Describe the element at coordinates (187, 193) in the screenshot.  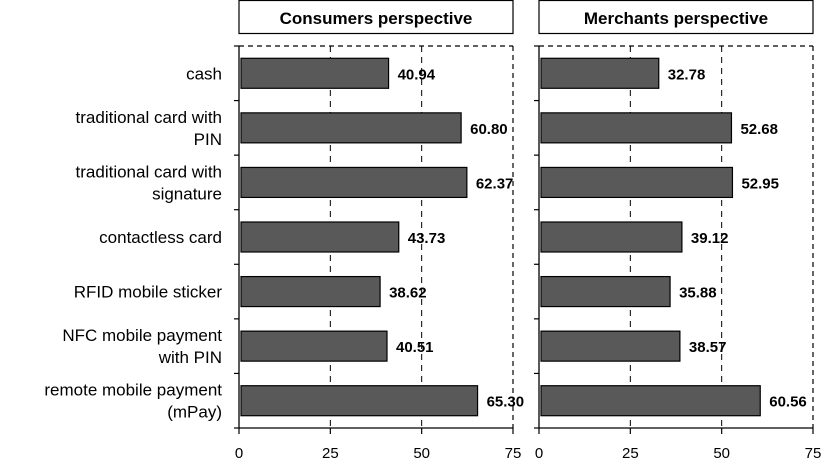
I see `category-label: signature` at that location.